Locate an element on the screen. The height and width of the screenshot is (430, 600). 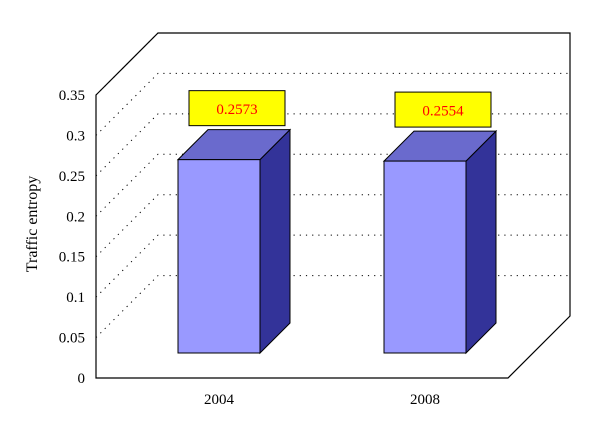
bar-2008: 0.2554 is located at coordinates (440, 223).